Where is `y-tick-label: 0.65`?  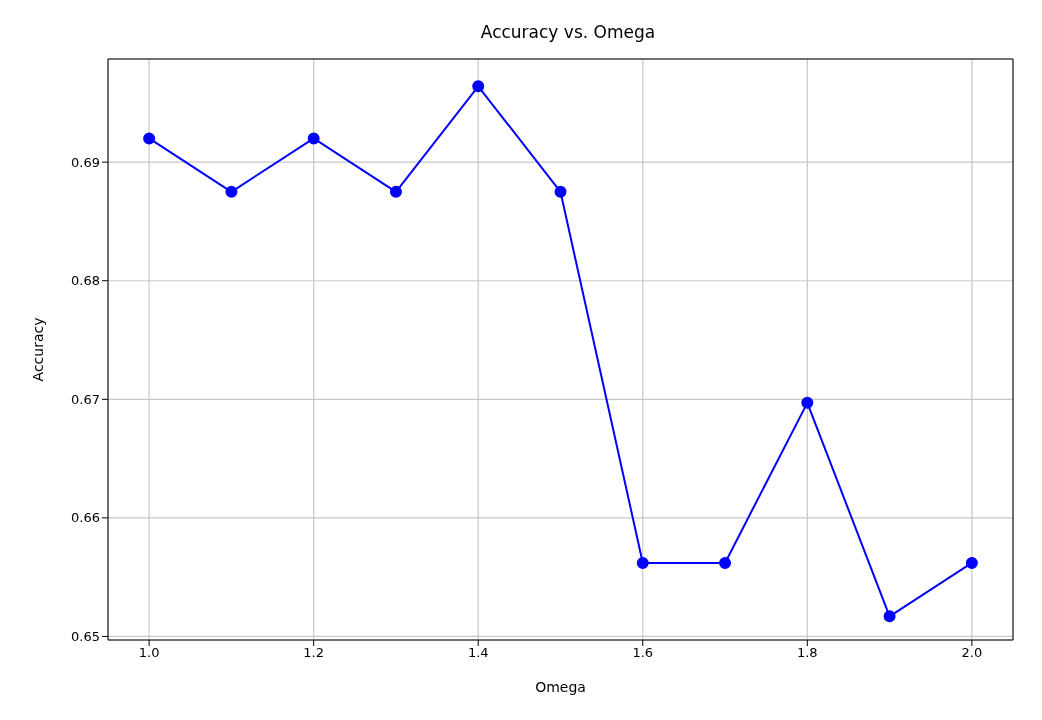
y-tick-label: 0.65 is located at coordinates (85, 637).